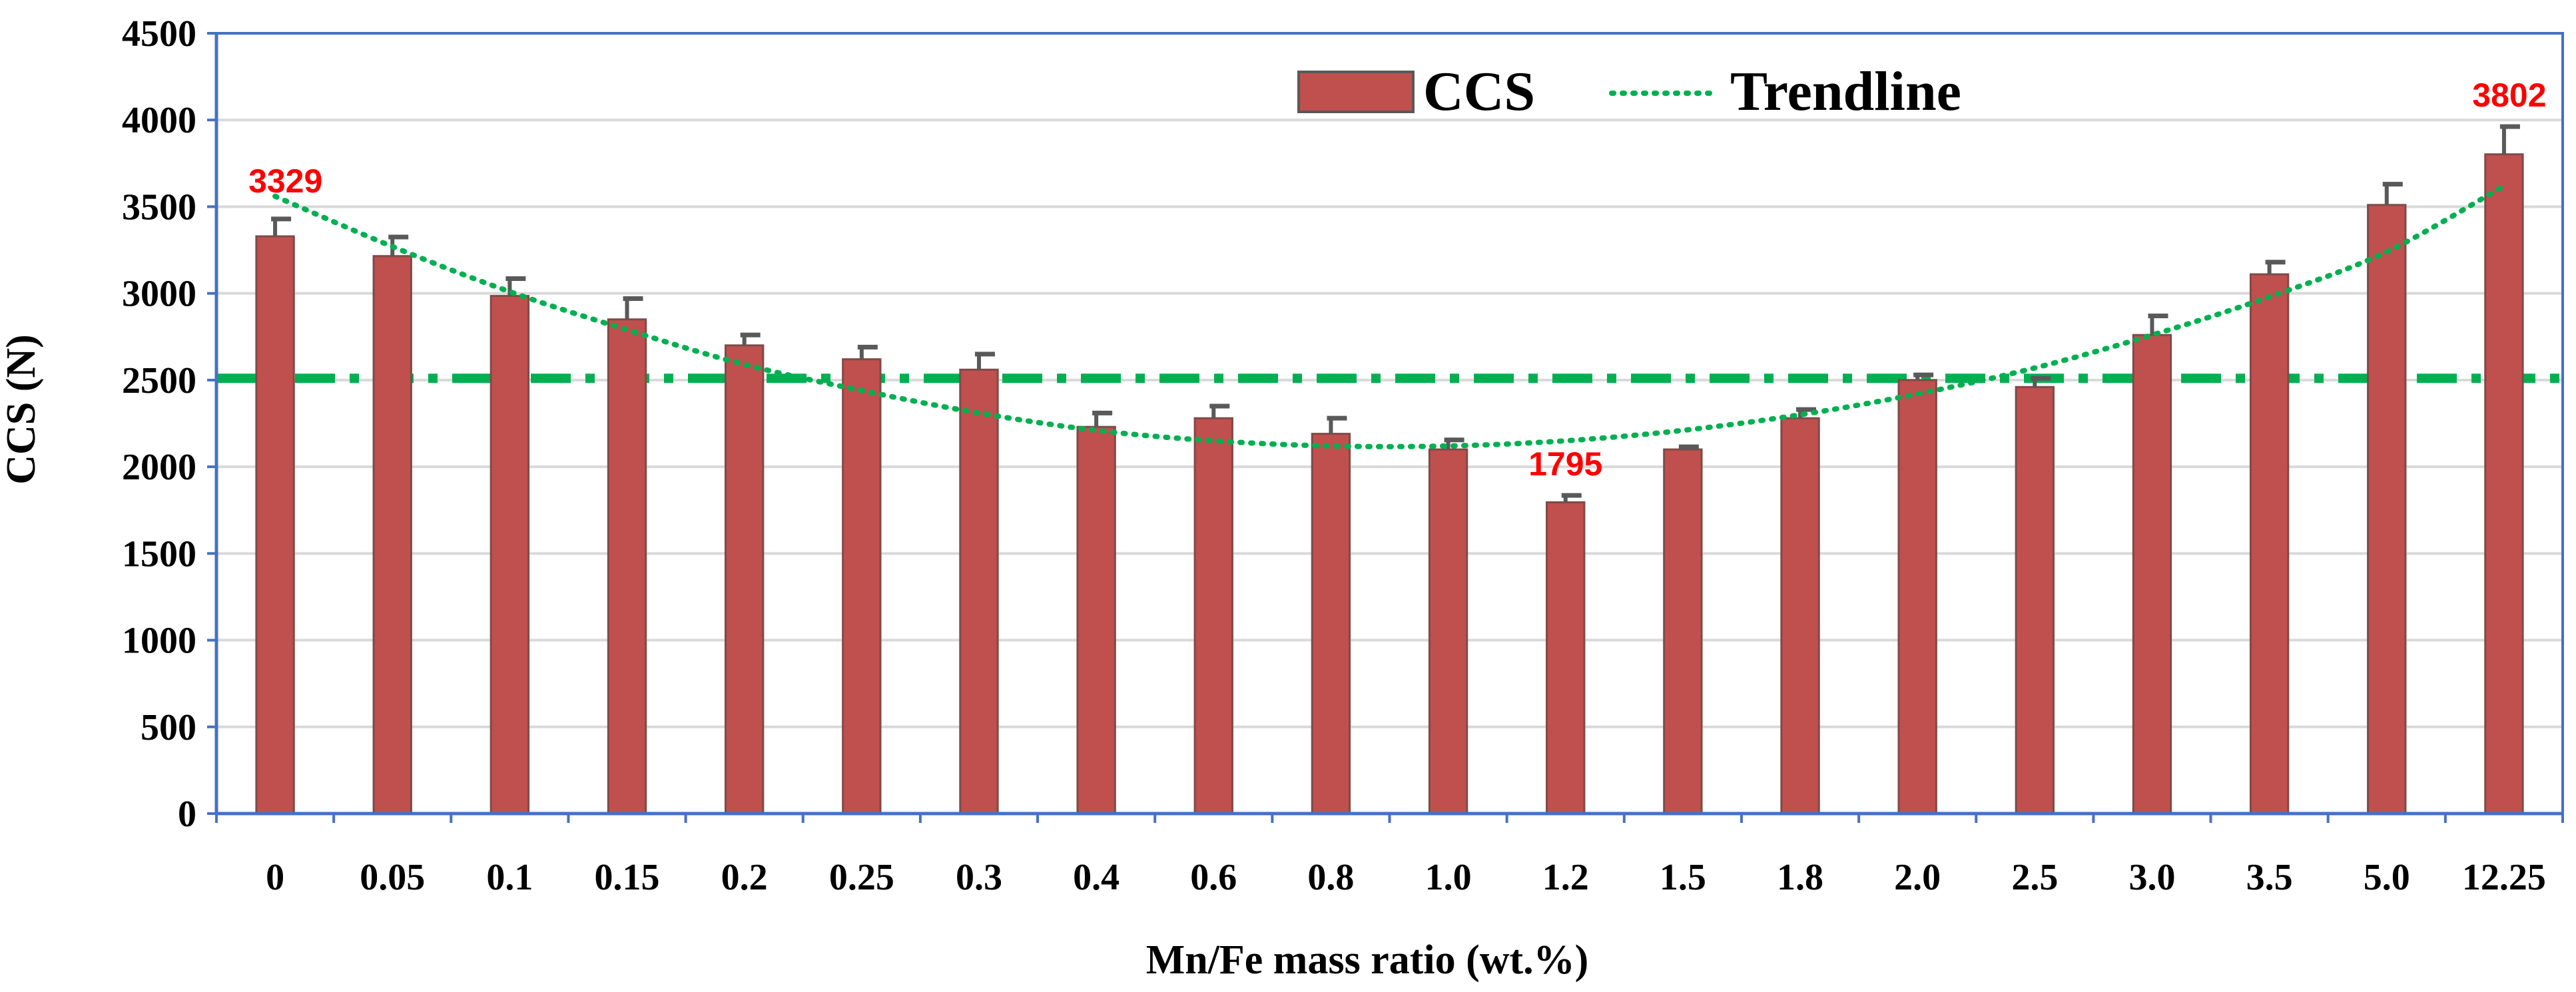  What do you see at coordinates (1917, 597) in the screenshot?
I see `bar-2.0` at bounding box center [1917, 597].